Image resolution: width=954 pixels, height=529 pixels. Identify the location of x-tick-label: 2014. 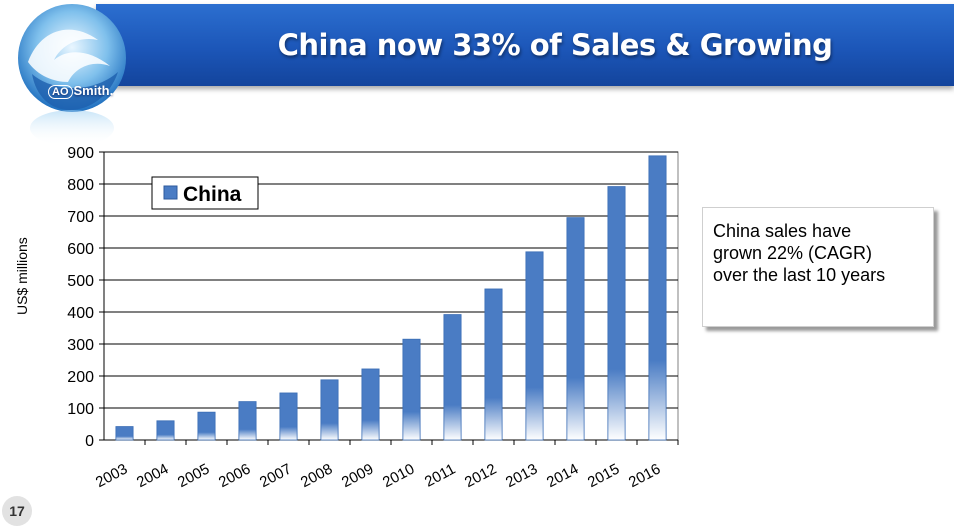
(562, 476).